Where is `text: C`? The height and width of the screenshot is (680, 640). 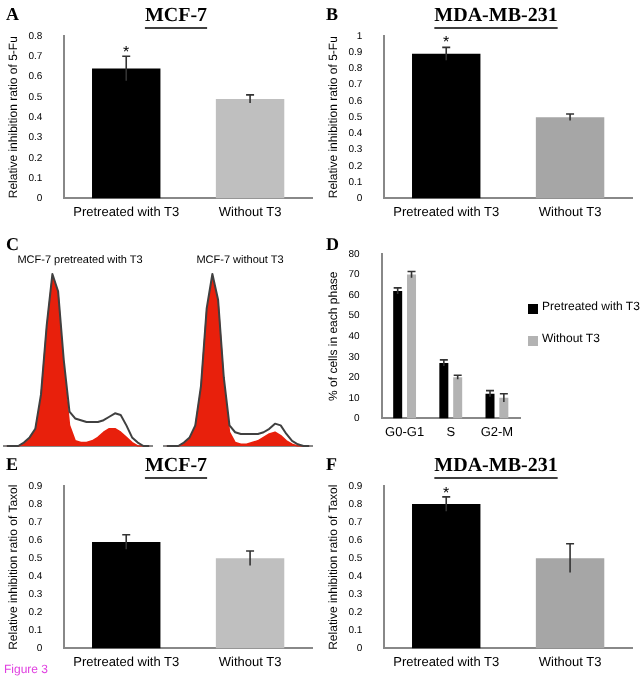
text: C is located at coordinates (12, 243).